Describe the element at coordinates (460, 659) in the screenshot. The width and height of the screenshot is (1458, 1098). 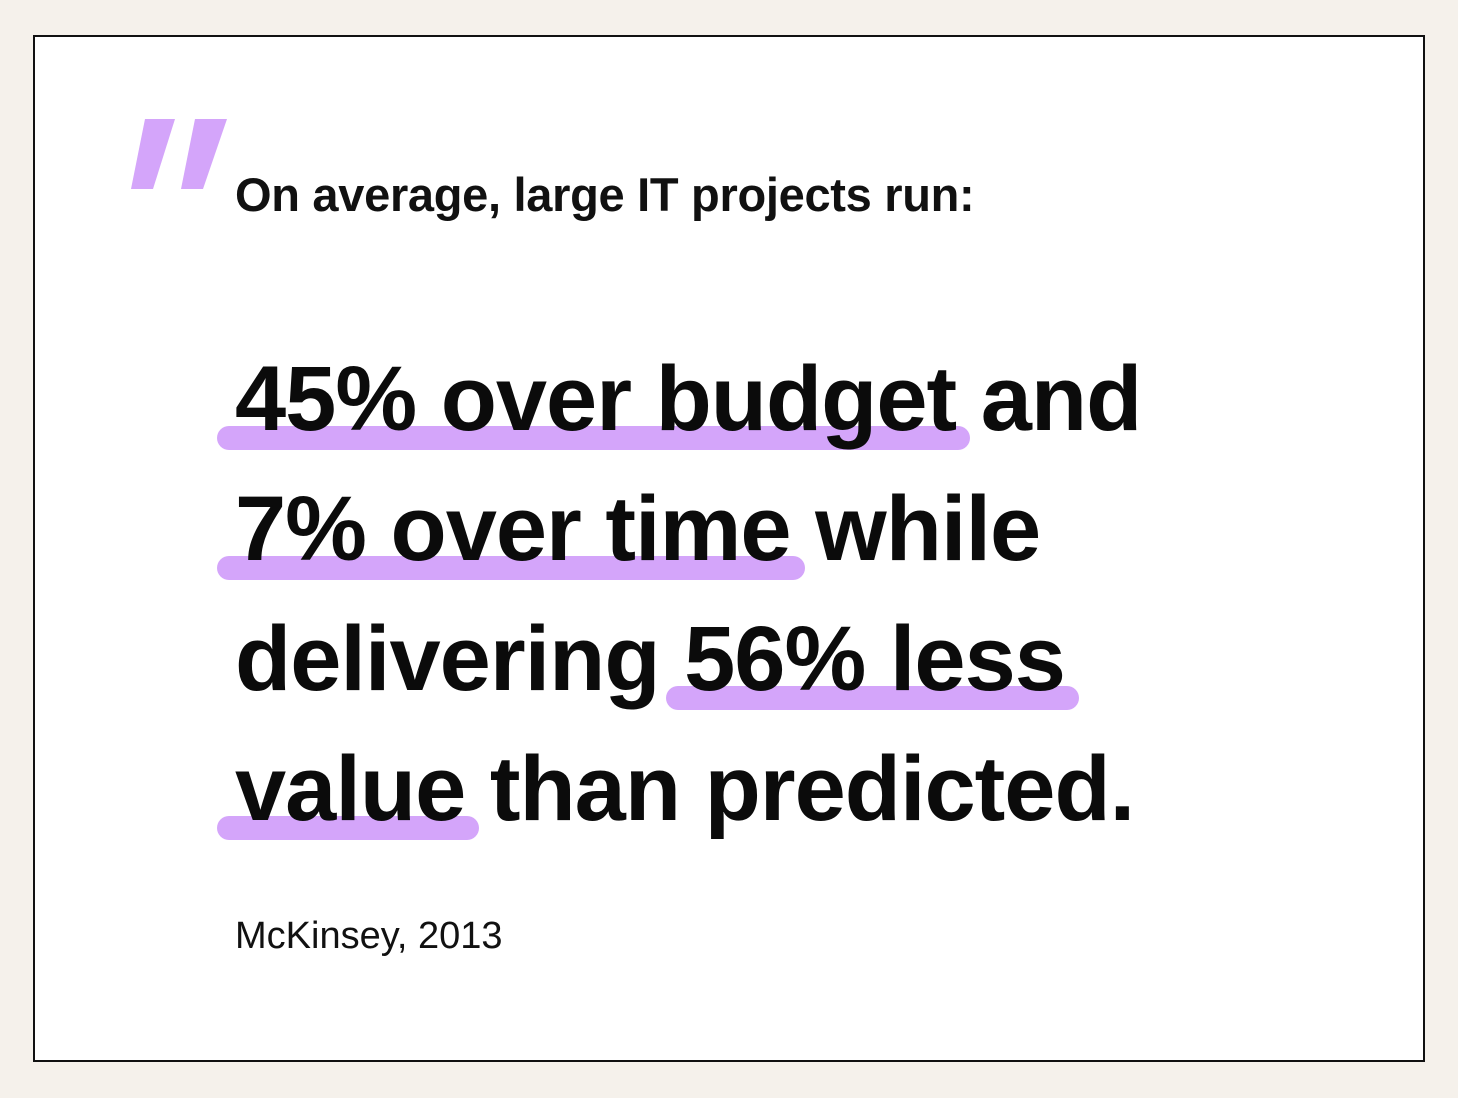
I see `quote-text: delivering` at that location.